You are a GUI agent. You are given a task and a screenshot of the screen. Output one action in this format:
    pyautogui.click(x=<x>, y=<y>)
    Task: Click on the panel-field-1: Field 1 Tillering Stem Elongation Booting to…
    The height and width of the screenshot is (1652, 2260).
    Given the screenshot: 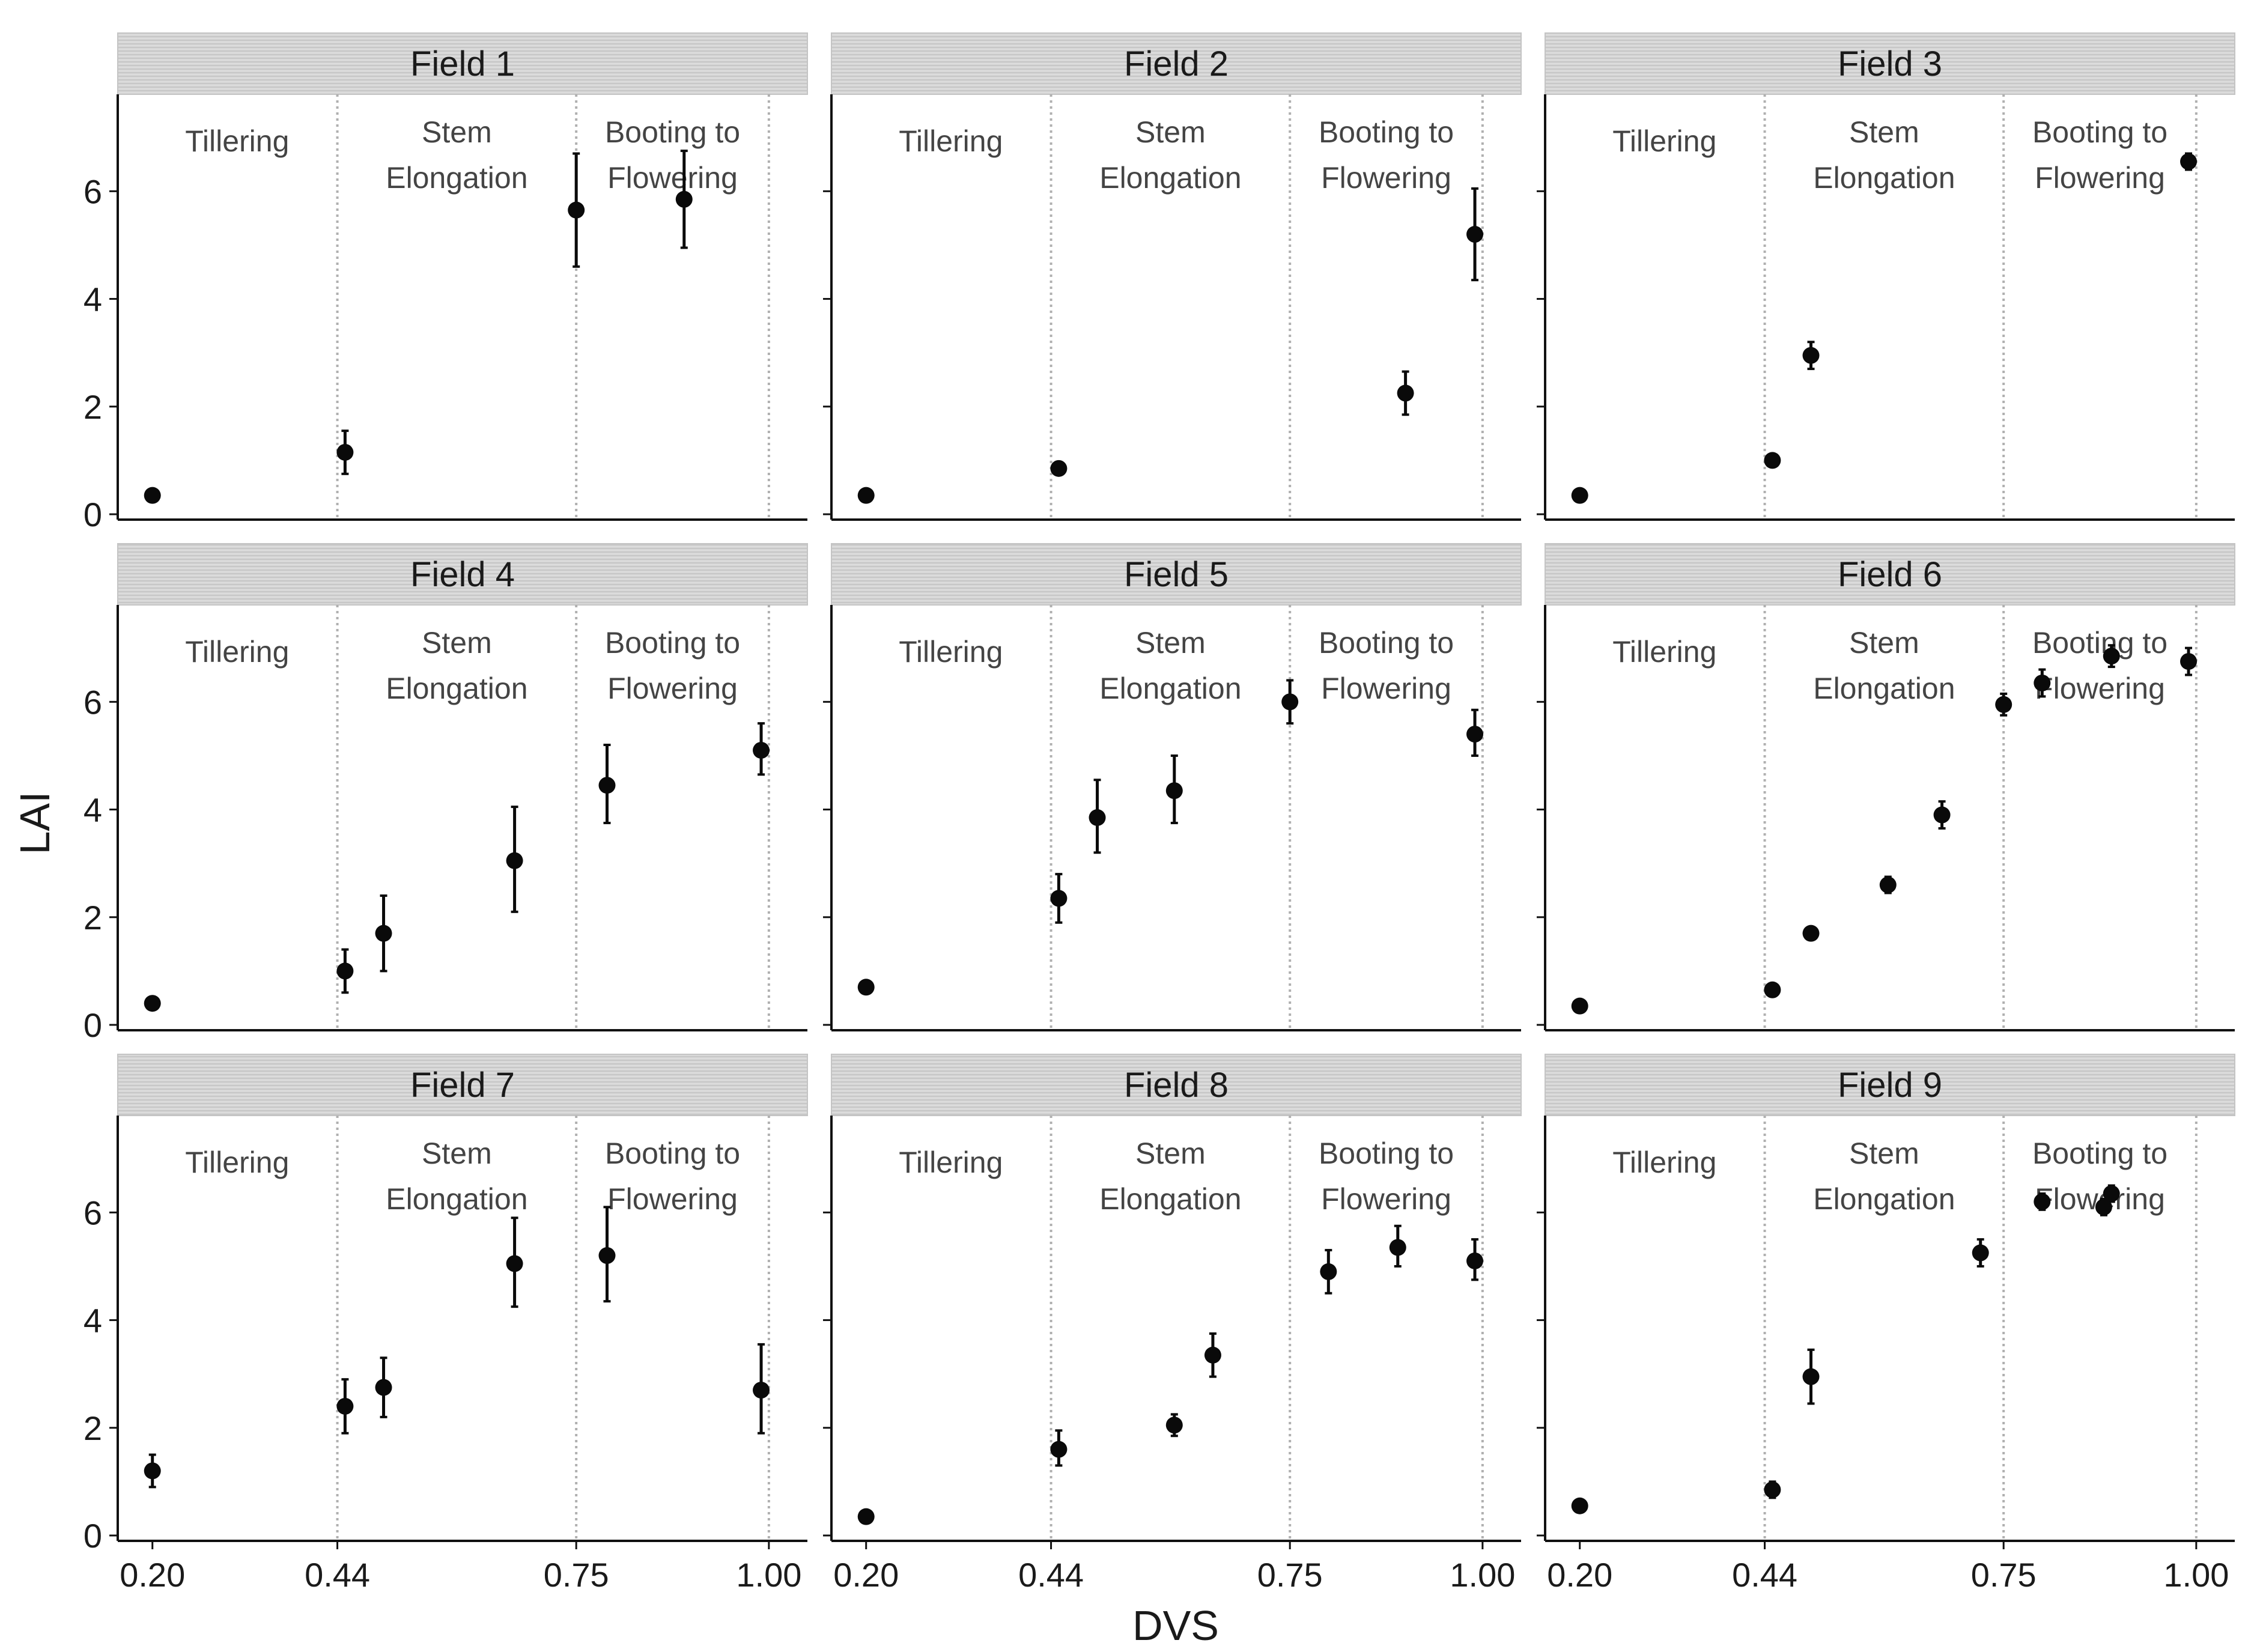 What is the action you would take?
    pyautogui.click(x=446, y=282)
    